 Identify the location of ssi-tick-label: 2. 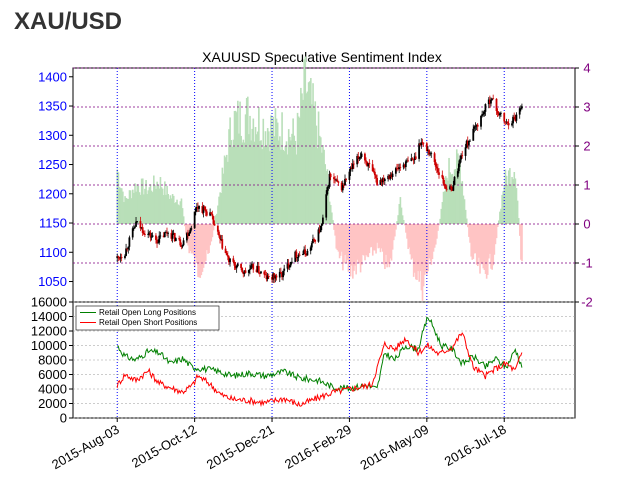
(586, 146).